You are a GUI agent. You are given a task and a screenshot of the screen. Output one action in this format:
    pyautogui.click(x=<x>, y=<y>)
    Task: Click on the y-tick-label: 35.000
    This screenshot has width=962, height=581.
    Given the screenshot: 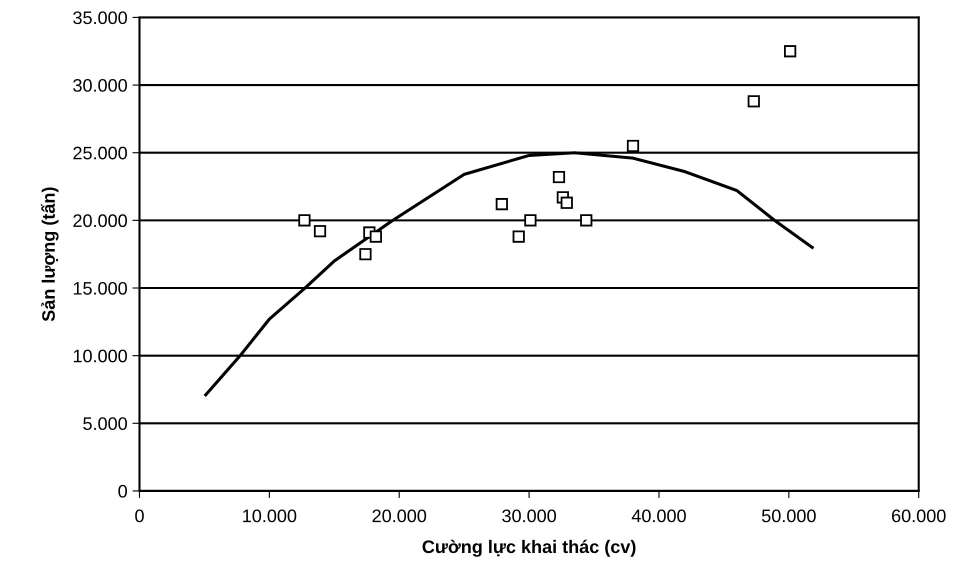 What is the action you would take?
    pyautogui.click(x=100, y=17)
    